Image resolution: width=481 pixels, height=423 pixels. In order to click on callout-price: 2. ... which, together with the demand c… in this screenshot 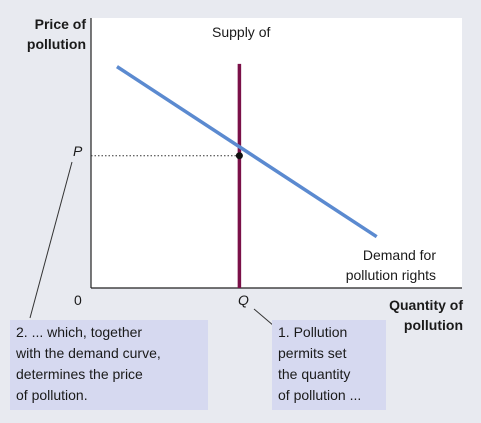, I will do `click(109, 365)`.